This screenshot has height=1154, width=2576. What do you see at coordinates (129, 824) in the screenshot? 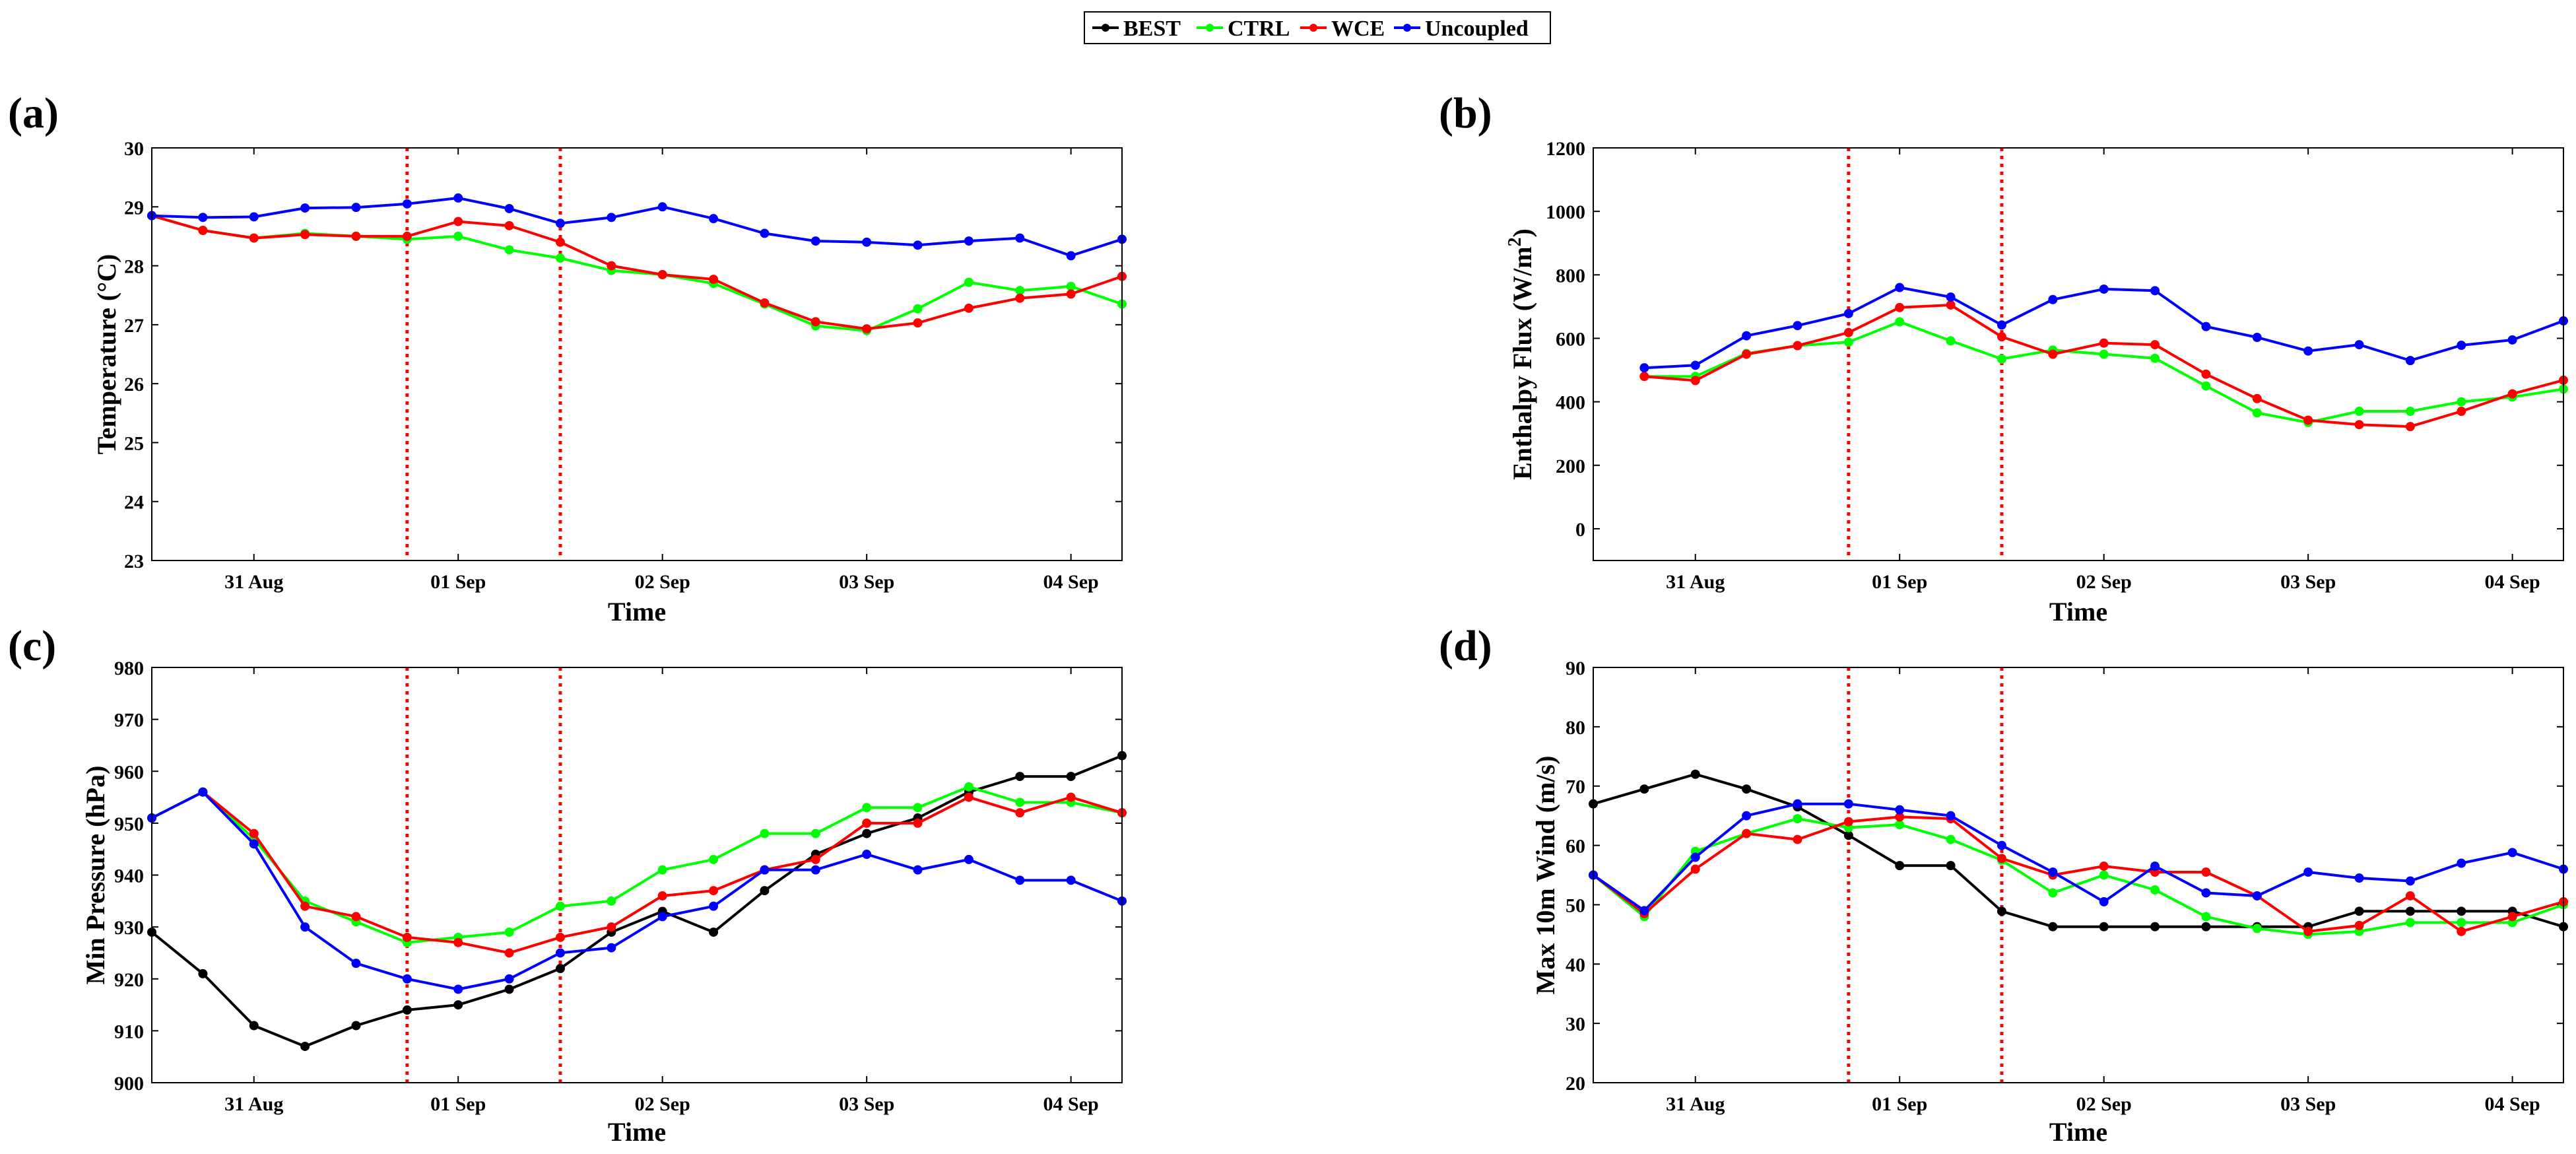
I see `y-tick-label-c-5: 950` at bounding box center [129, 824].